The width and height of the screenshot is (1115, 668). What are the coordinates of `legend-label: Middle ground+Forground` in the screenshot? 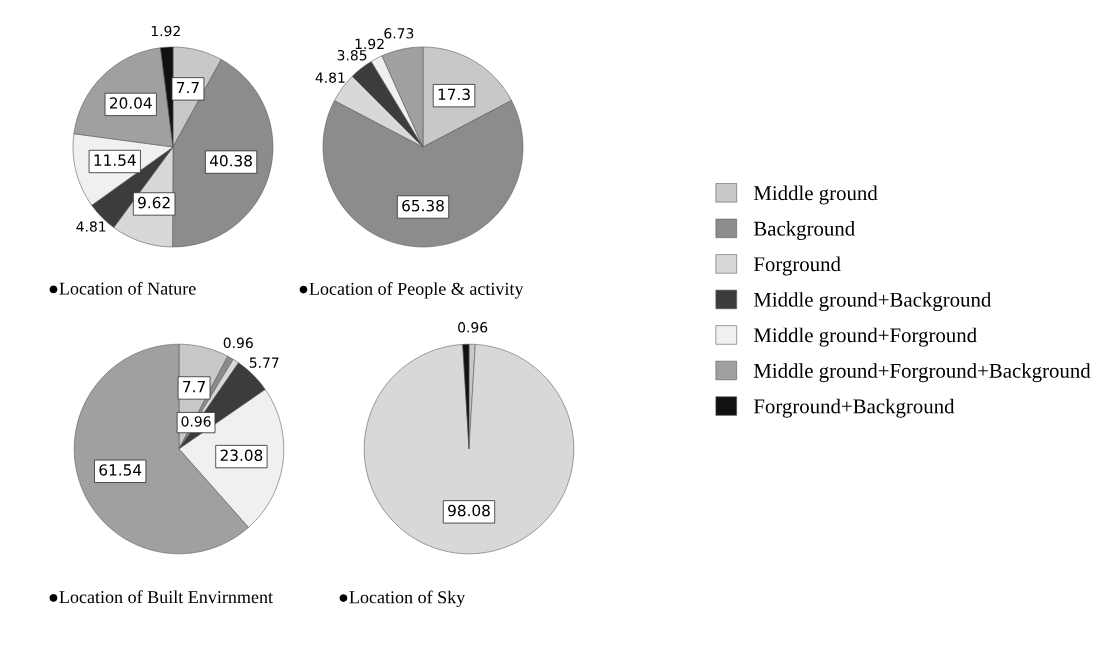 It's located at (865, 337).